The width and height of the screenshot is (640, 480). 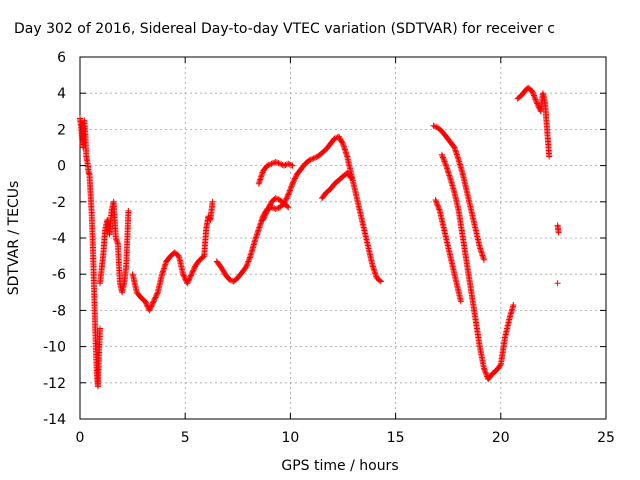 What do you see at coordinates (501, 438) in the screenshot?
I see `x-tick-label: 20` at bounding box center [501, 438].